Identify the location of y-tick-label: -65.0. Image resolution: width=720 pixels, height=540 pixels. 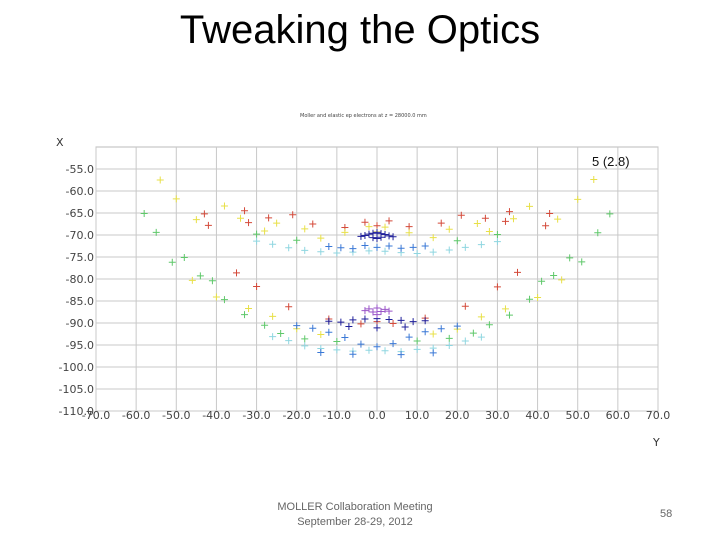
(80, 213).